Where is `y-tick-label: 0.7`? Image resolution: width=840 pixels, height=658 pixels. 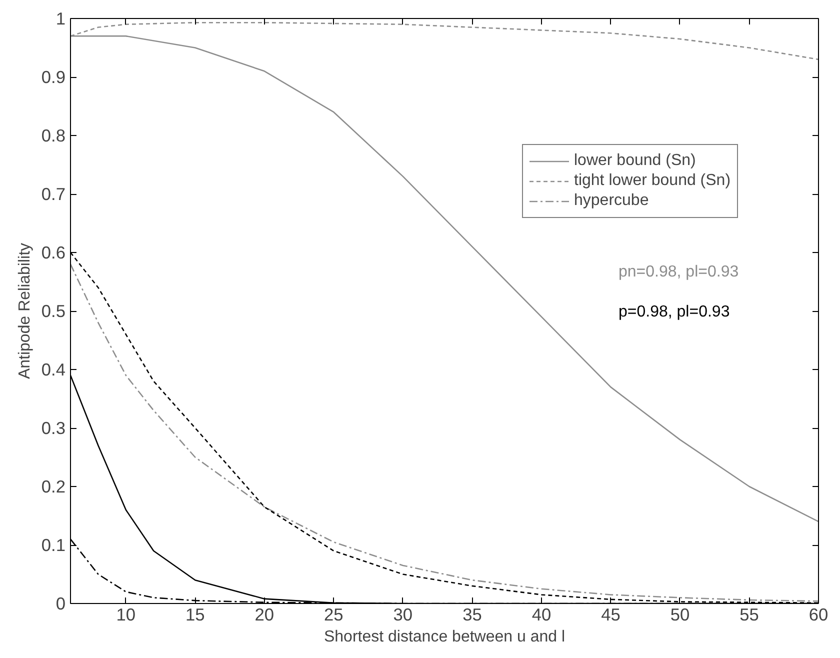 y-tick-label: 0.7 is located at coordinates (53, 194).